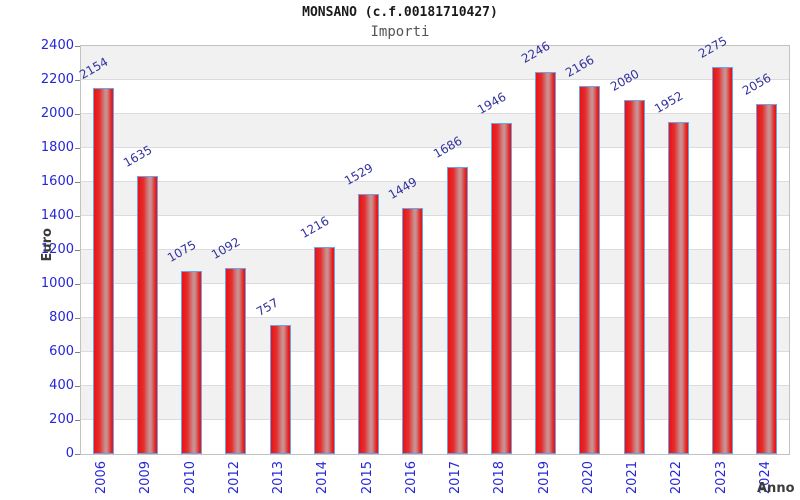 The image size is (800, 500). What do you see at coordinates (776, 488) in the screenshot?
I see `x-axis-title: Anno` at bounding box center [776, 488].